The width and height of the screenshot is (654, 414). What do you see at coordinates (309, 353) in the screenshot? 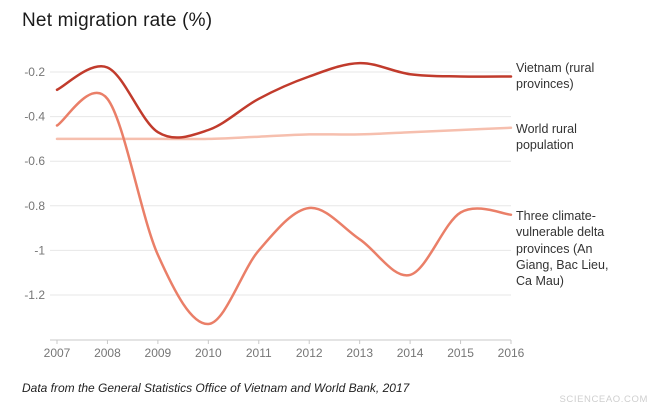
I see `svg-text: 2012` at bounding box center [309, 353].